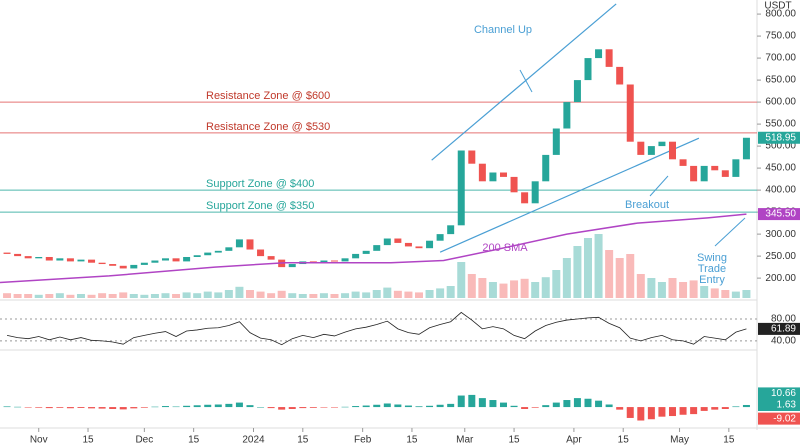 The width and height of the screenshot is (800, 448). I want to click on y-tick-label: 700.00, so click(780, 58).